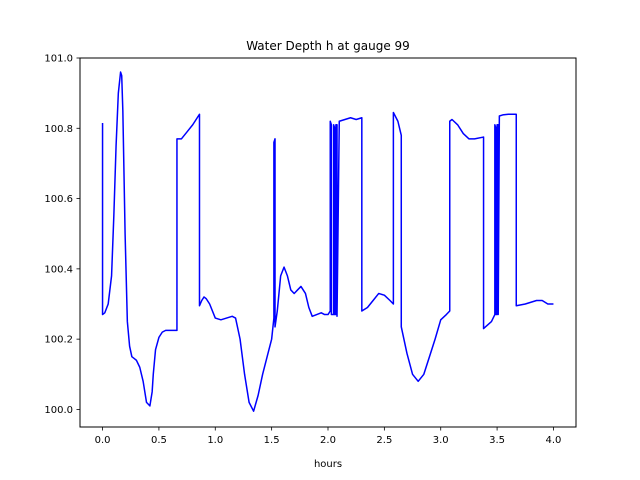 This screenshot has width=640, height=480. I want to click on y-tick-label: 100.8, so click(58, 129).